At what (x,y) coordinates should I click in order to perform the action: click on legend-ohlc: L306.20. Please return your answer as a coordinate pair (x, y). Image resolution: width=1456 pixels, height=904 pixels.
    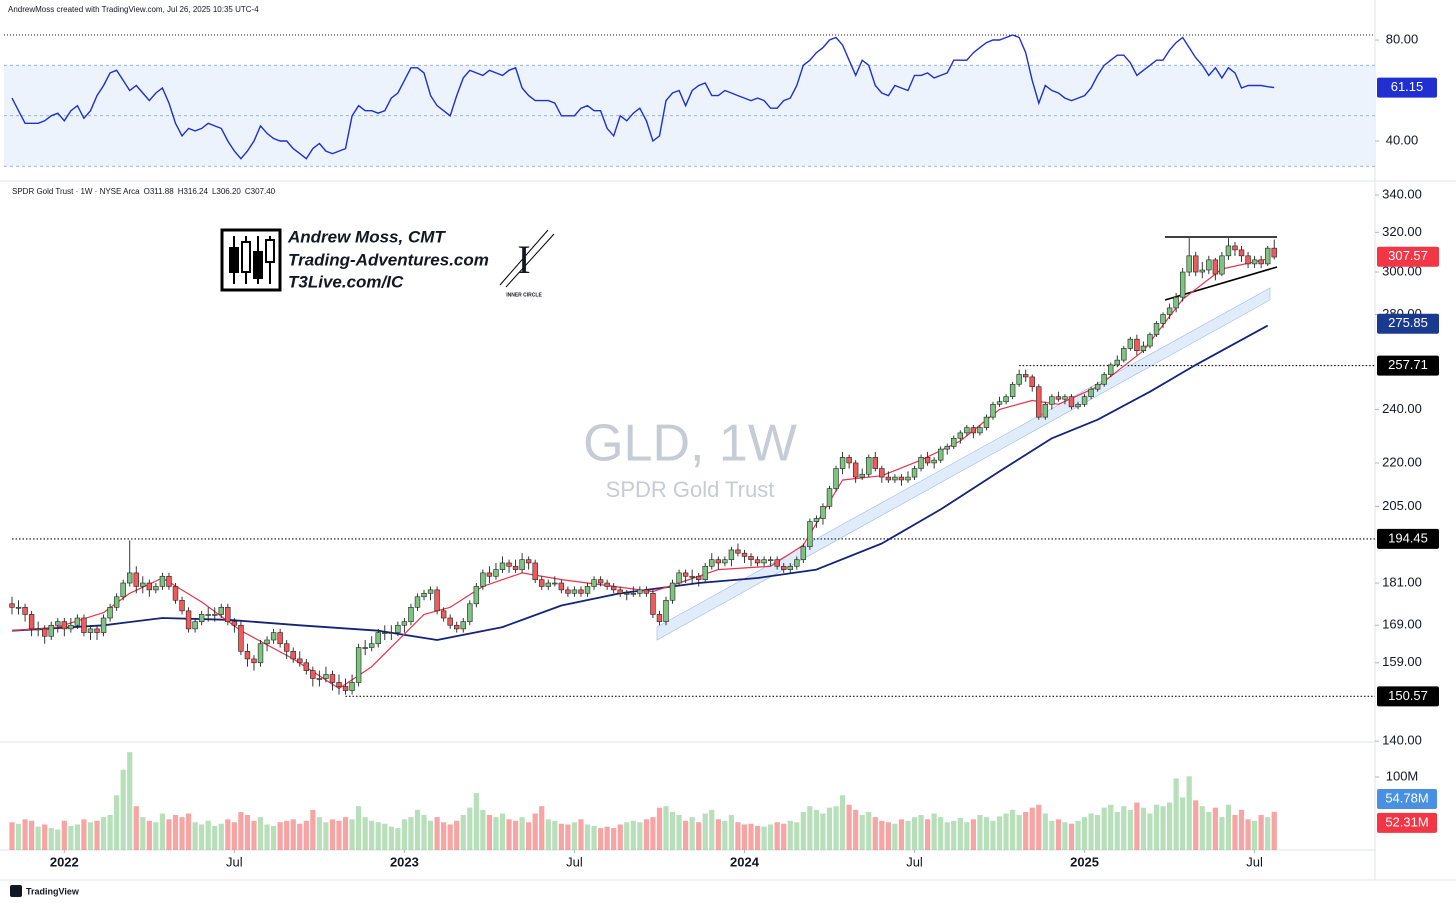
    Looking at the image, I should click on (226, 191).